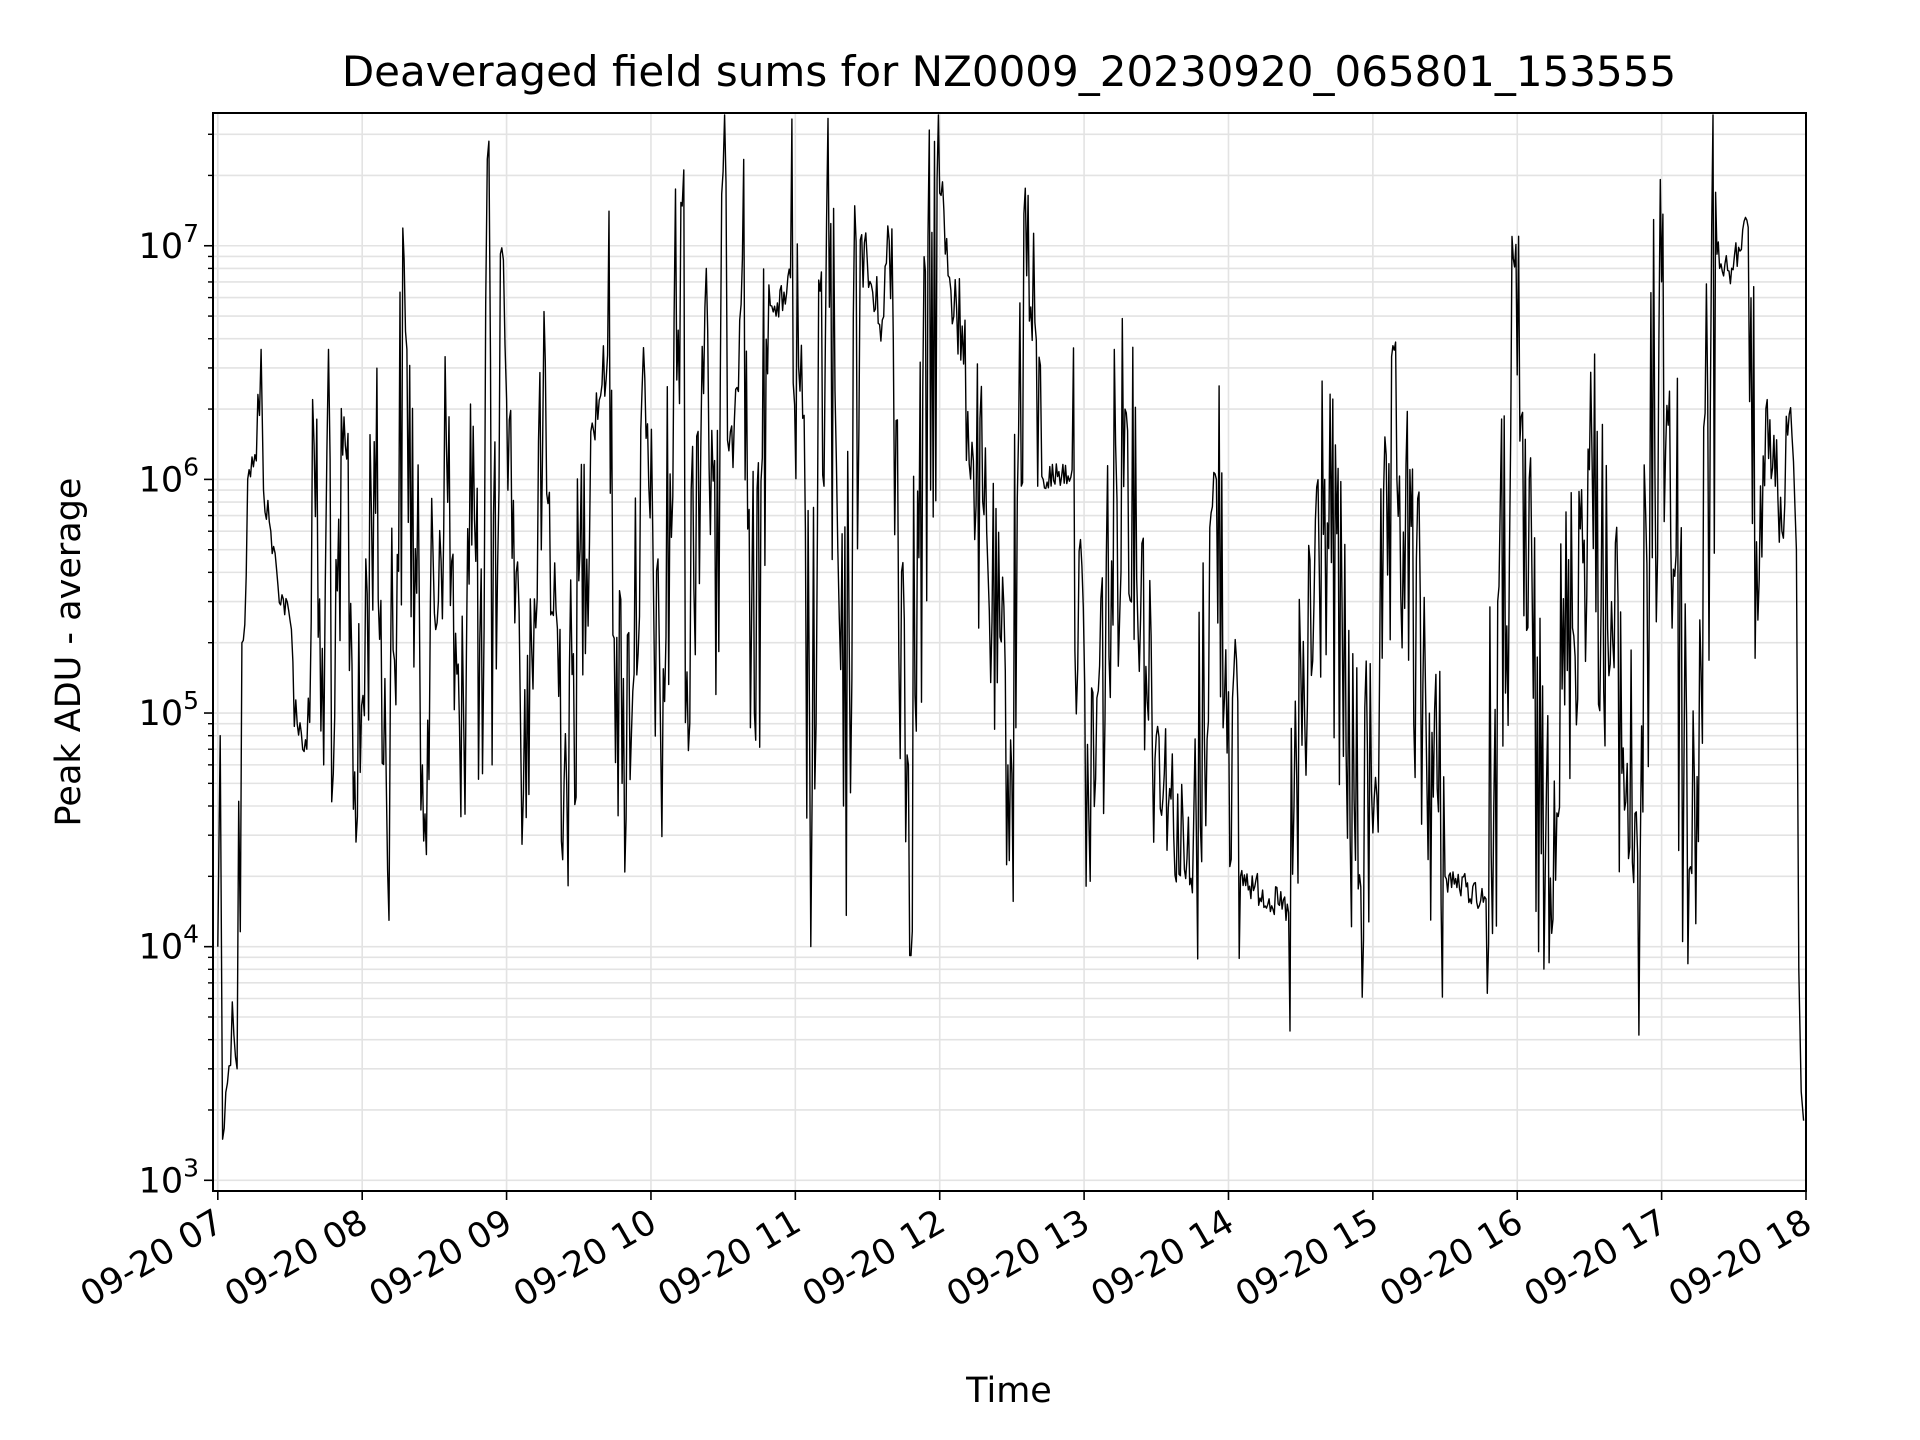 This screenshot has width=1920, height=1440. What do you see at coordinates (169, 243) in the screenshot?
I see `y-tick-label: 10⁷` at bounding box center [169, 243].